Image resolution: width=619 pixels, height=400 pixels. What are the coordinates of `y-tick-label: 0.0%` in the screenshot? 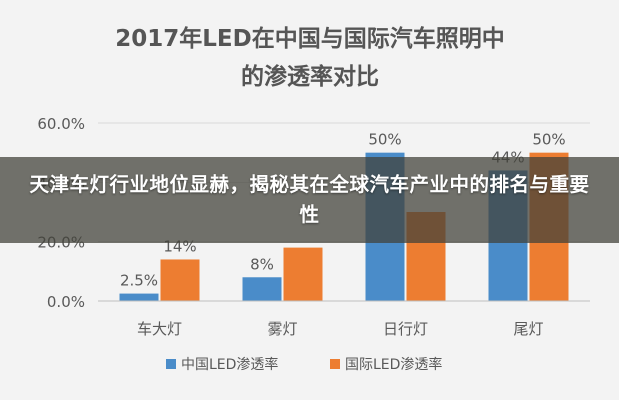 It's located at (66, 302).